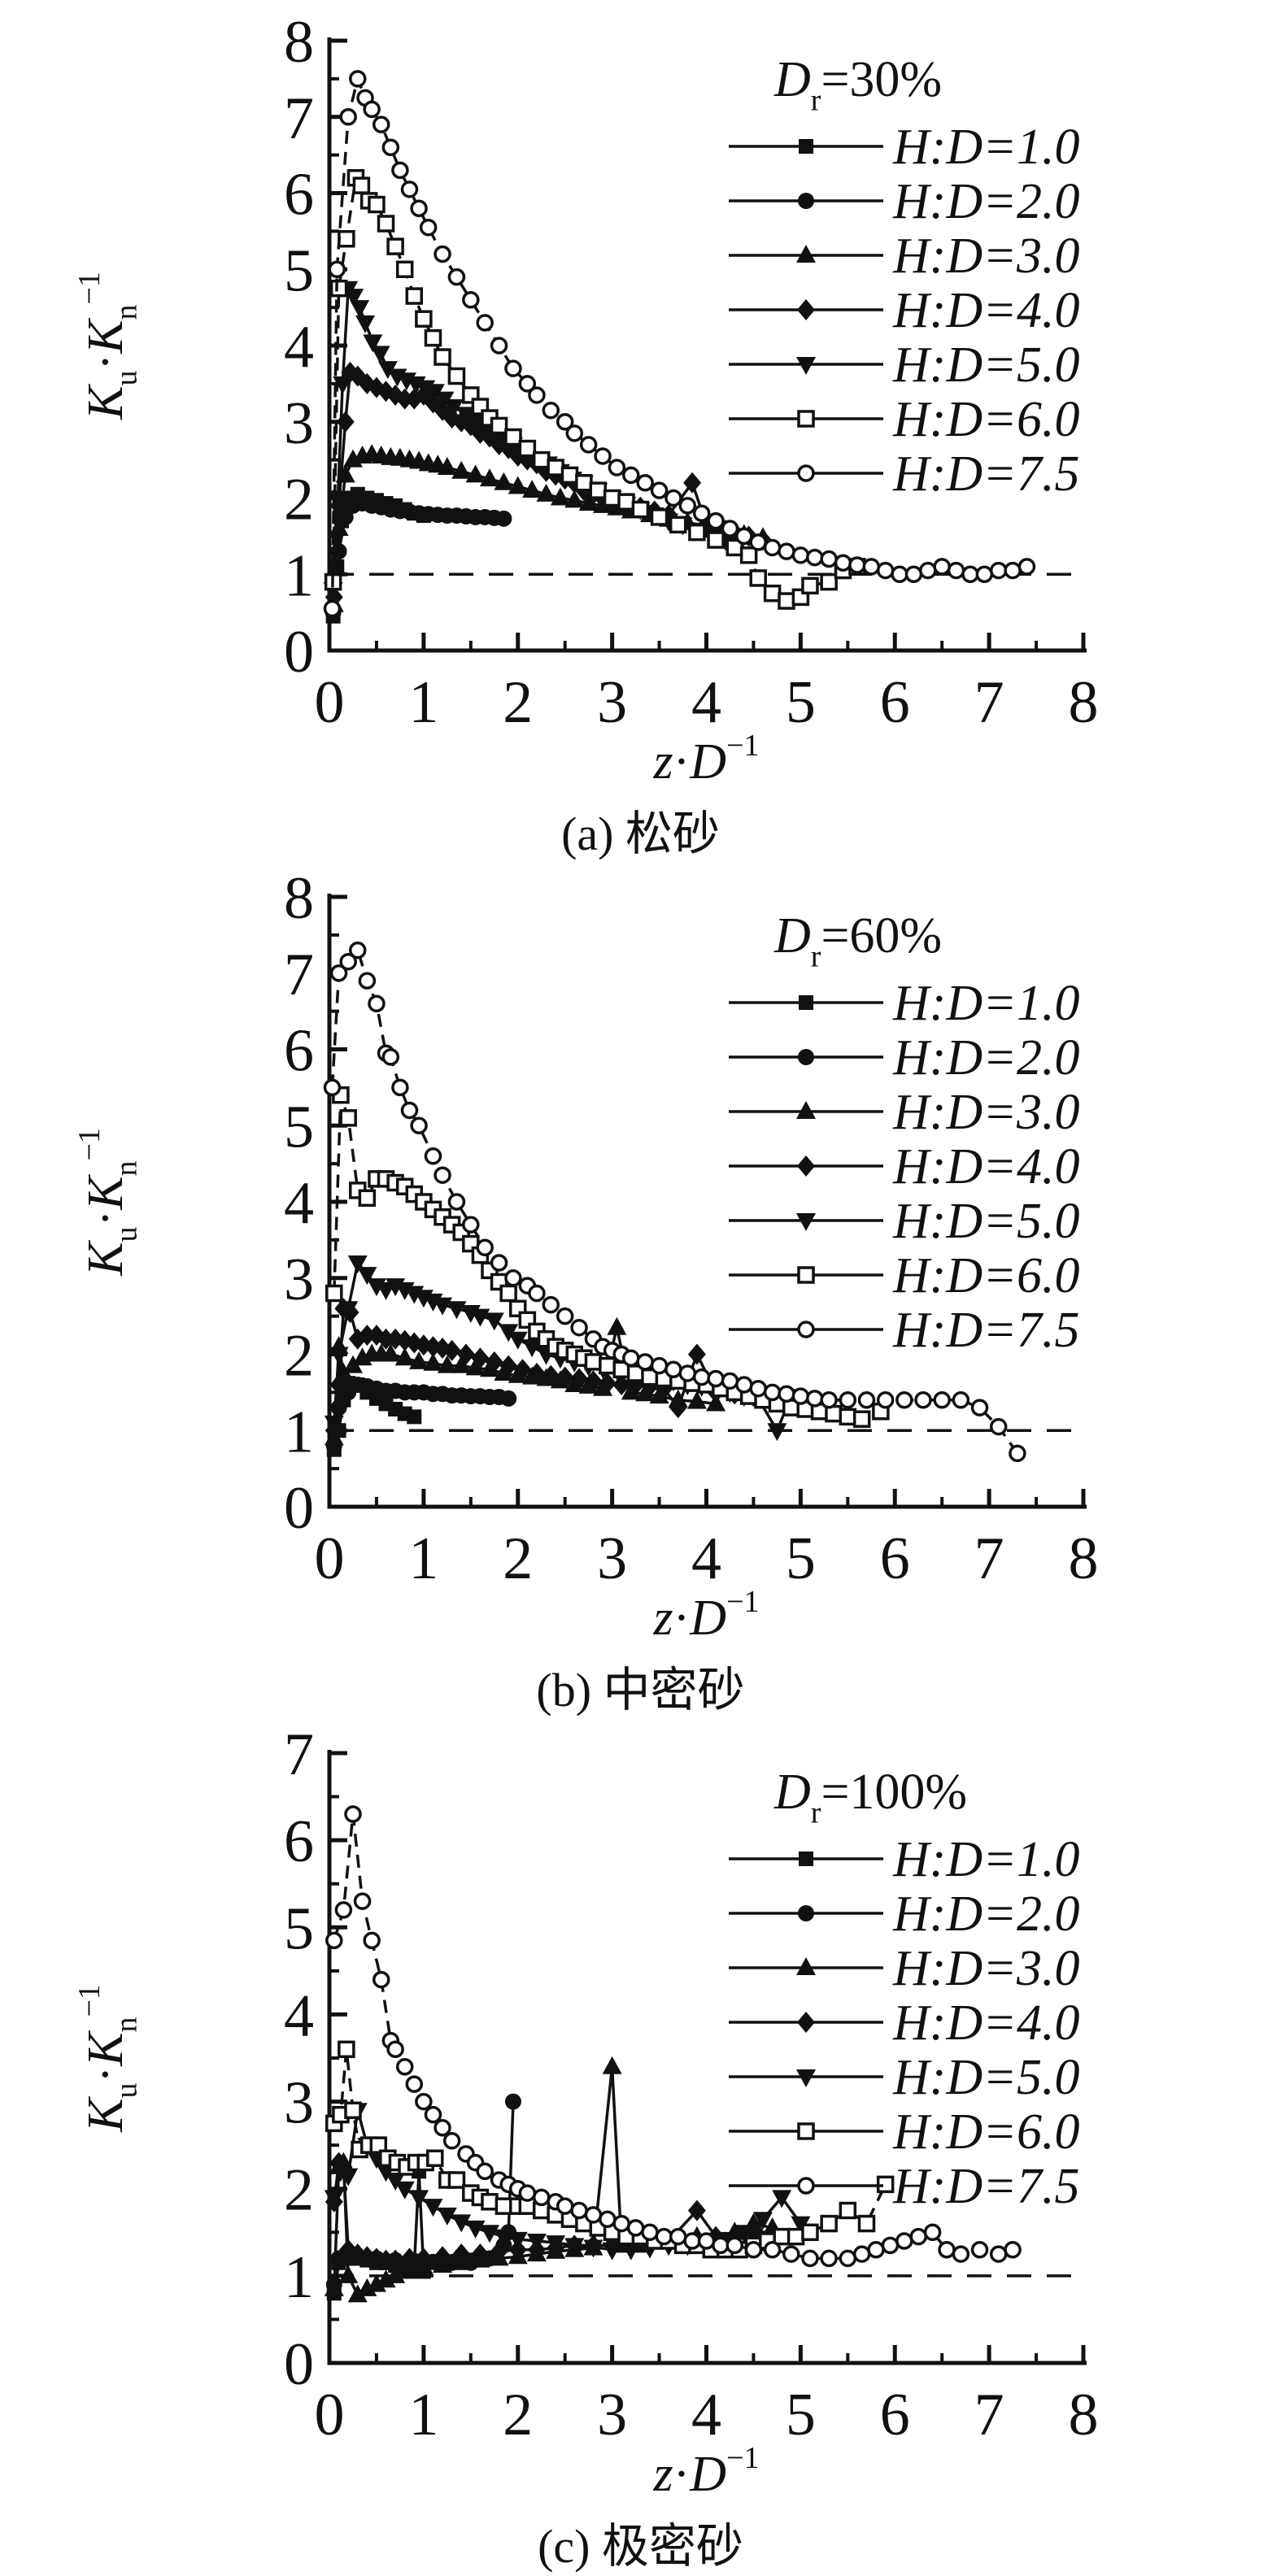 This screenshot has height=2576, width=1281. What do you see at coordinates (549, 484) in the screenshot?
I see `series-H:D=4.0` at bounding box center [549, 484].